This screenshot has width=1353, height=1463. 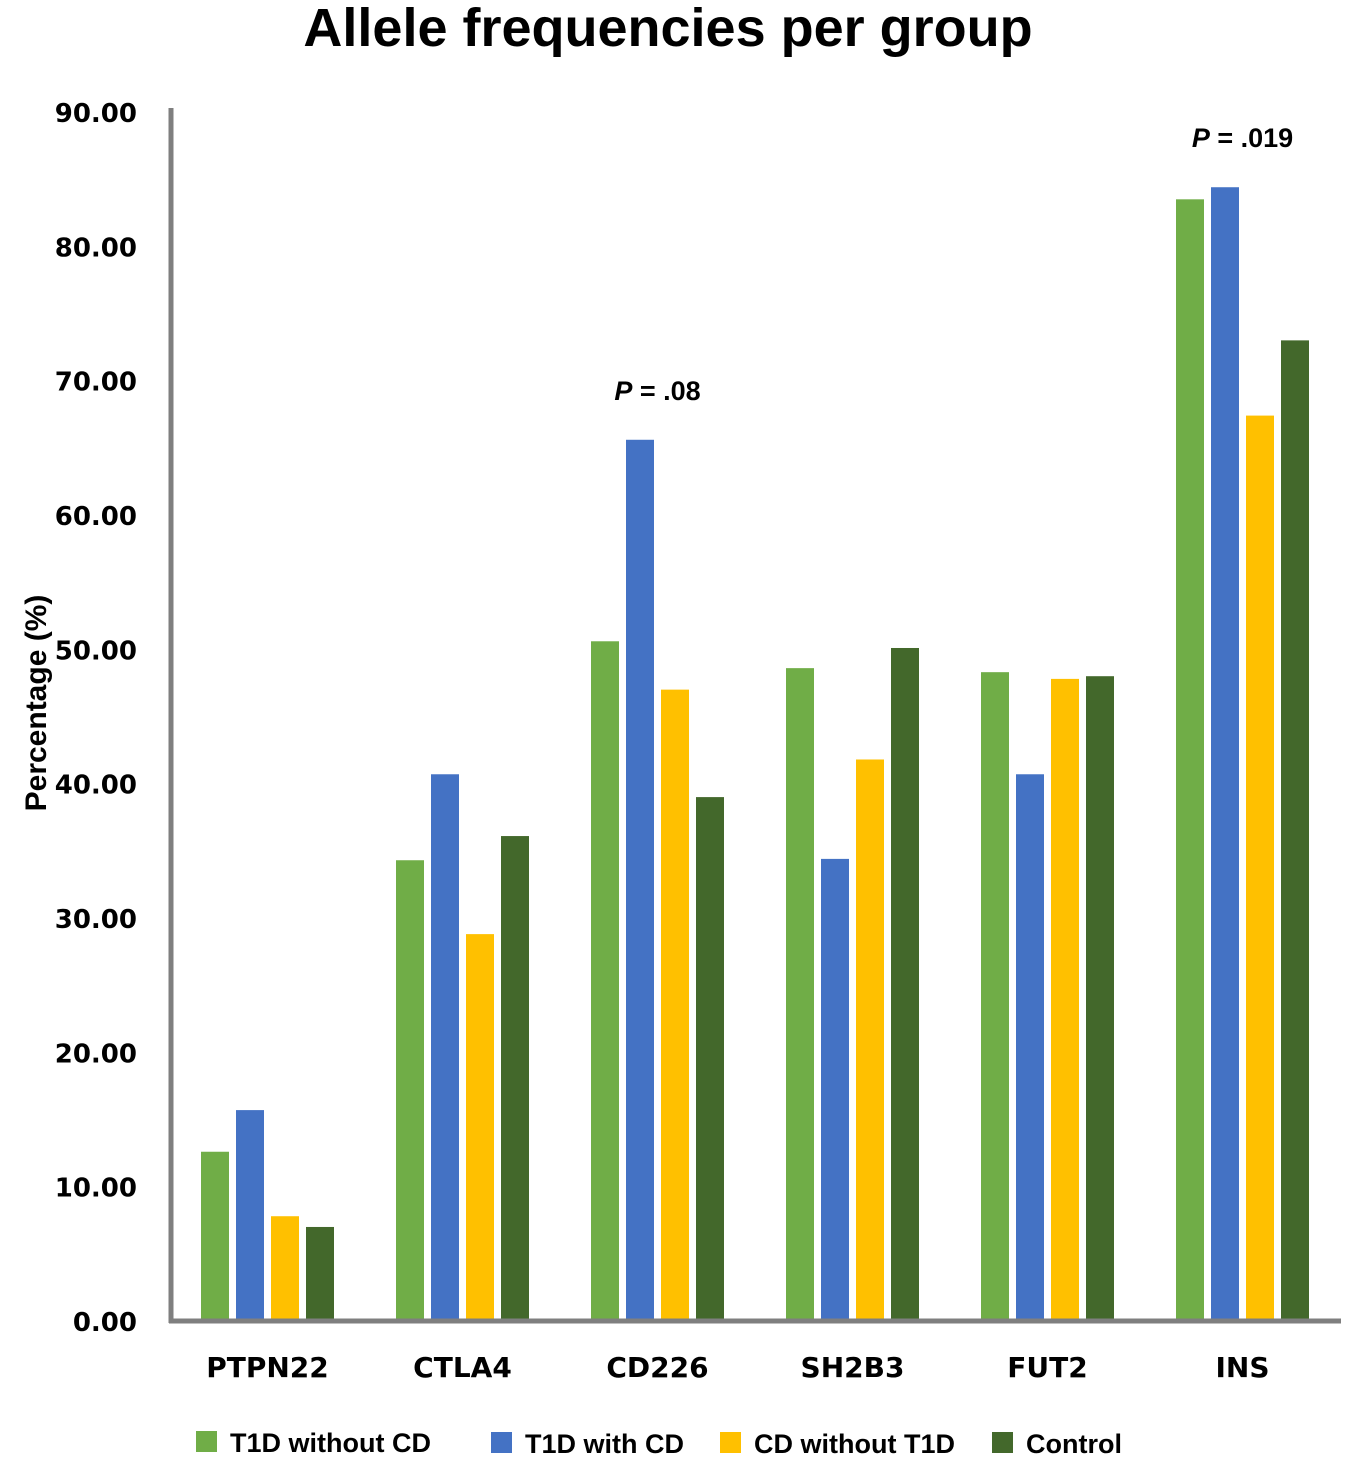 What do you see at coordinates (330, 1443) in the screenshot?
I see `legend-label: T1D without CD` at bounding box center [330, 1443].